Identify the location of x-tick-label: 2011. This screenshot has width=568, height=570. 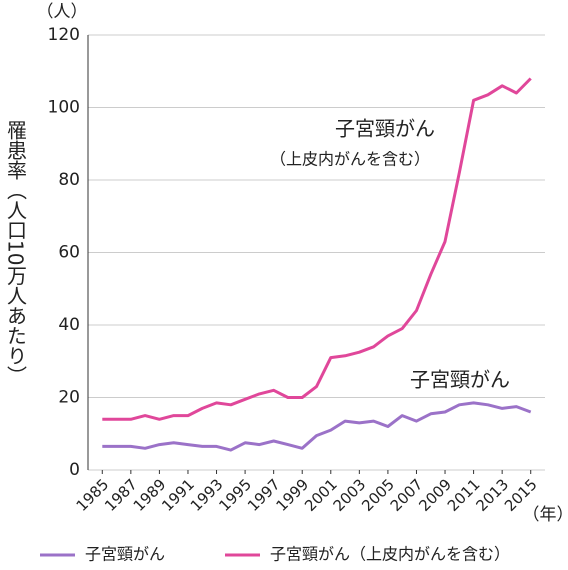
(464, 495).